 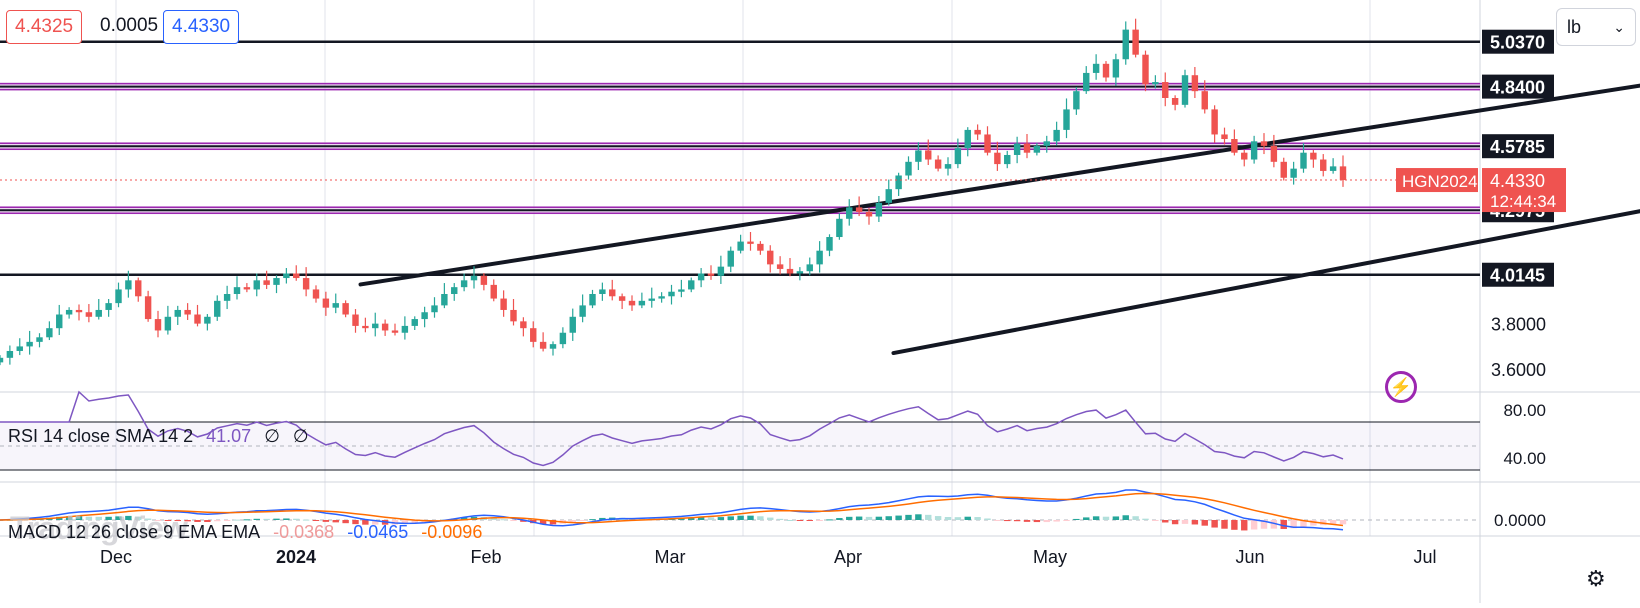 What do you see at coordinates (1524, 410) in the screenshot?
I see `rsi-tick-label: 80.00` at bounding box center [1524, 410].